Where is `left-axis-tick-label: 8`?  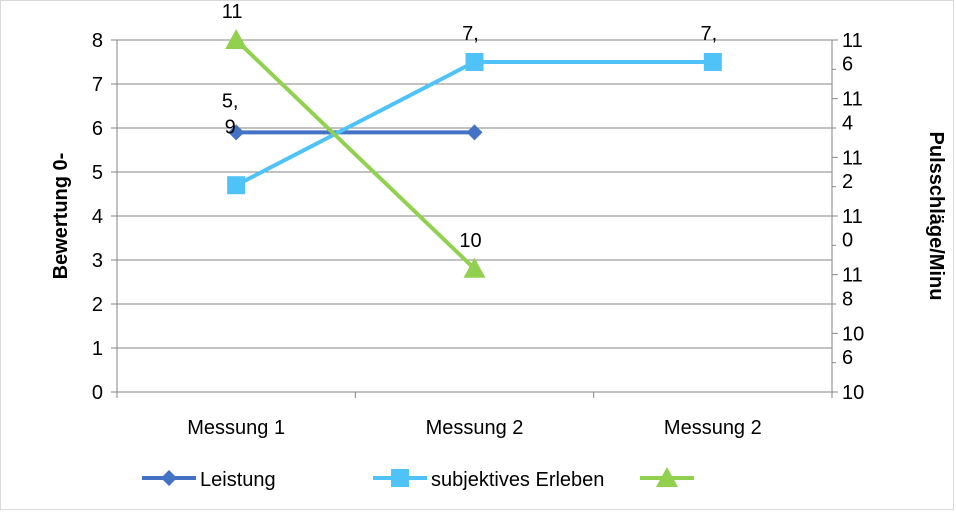
left-axis-tick-label: 8 is located at coordinates (97, 41).